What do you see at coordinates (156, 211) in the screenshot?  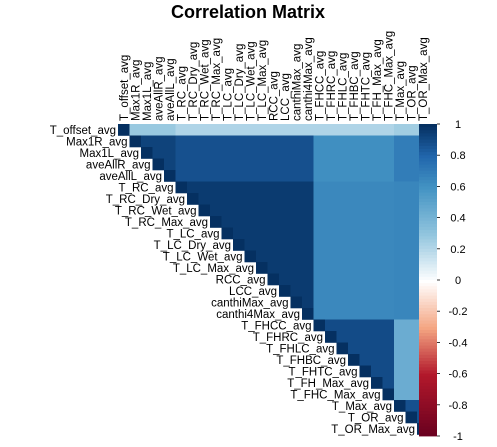 I see `row-label: T_RC_Wet_avg` at bounding box center [156, 211].